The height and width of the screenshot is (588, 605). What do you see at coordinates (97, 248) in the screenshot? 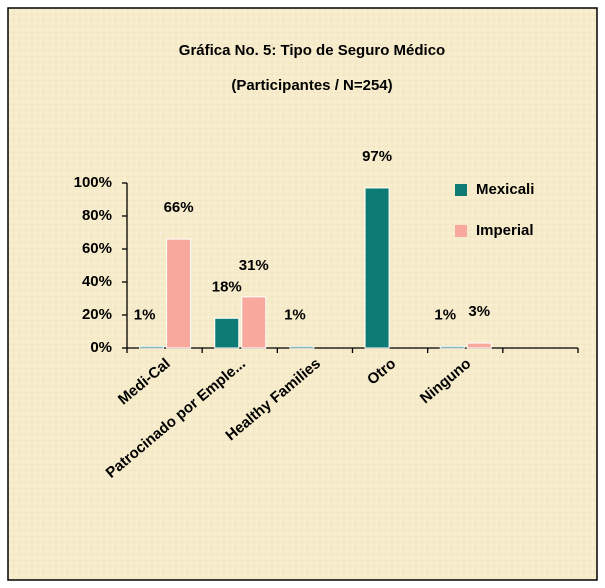
I see `y-tick-label: 60%` at bounding box center [97, 248].